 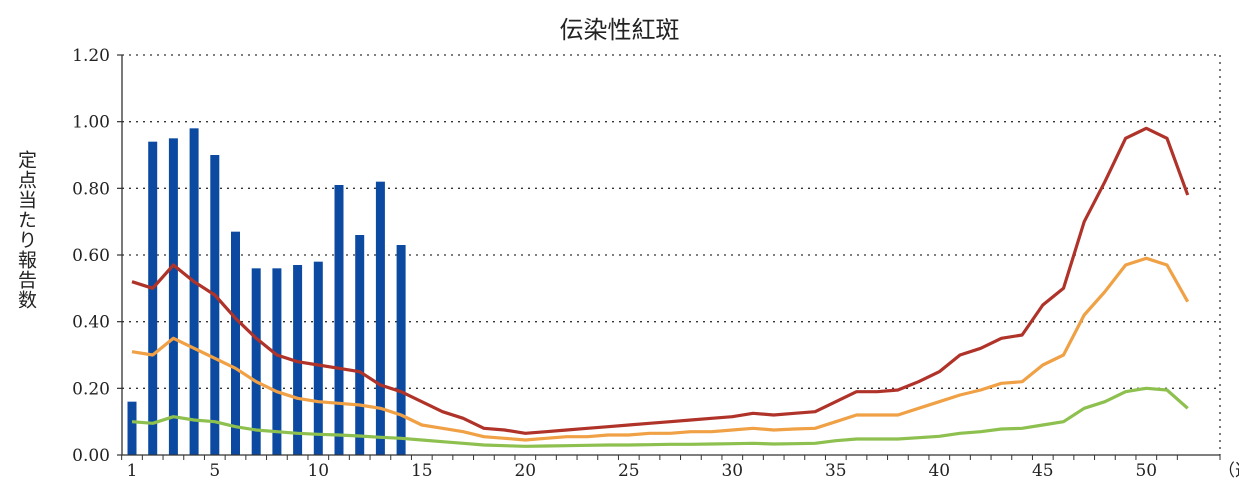 I want to click on x-tick-label: 10, so click(x=318, y=470).